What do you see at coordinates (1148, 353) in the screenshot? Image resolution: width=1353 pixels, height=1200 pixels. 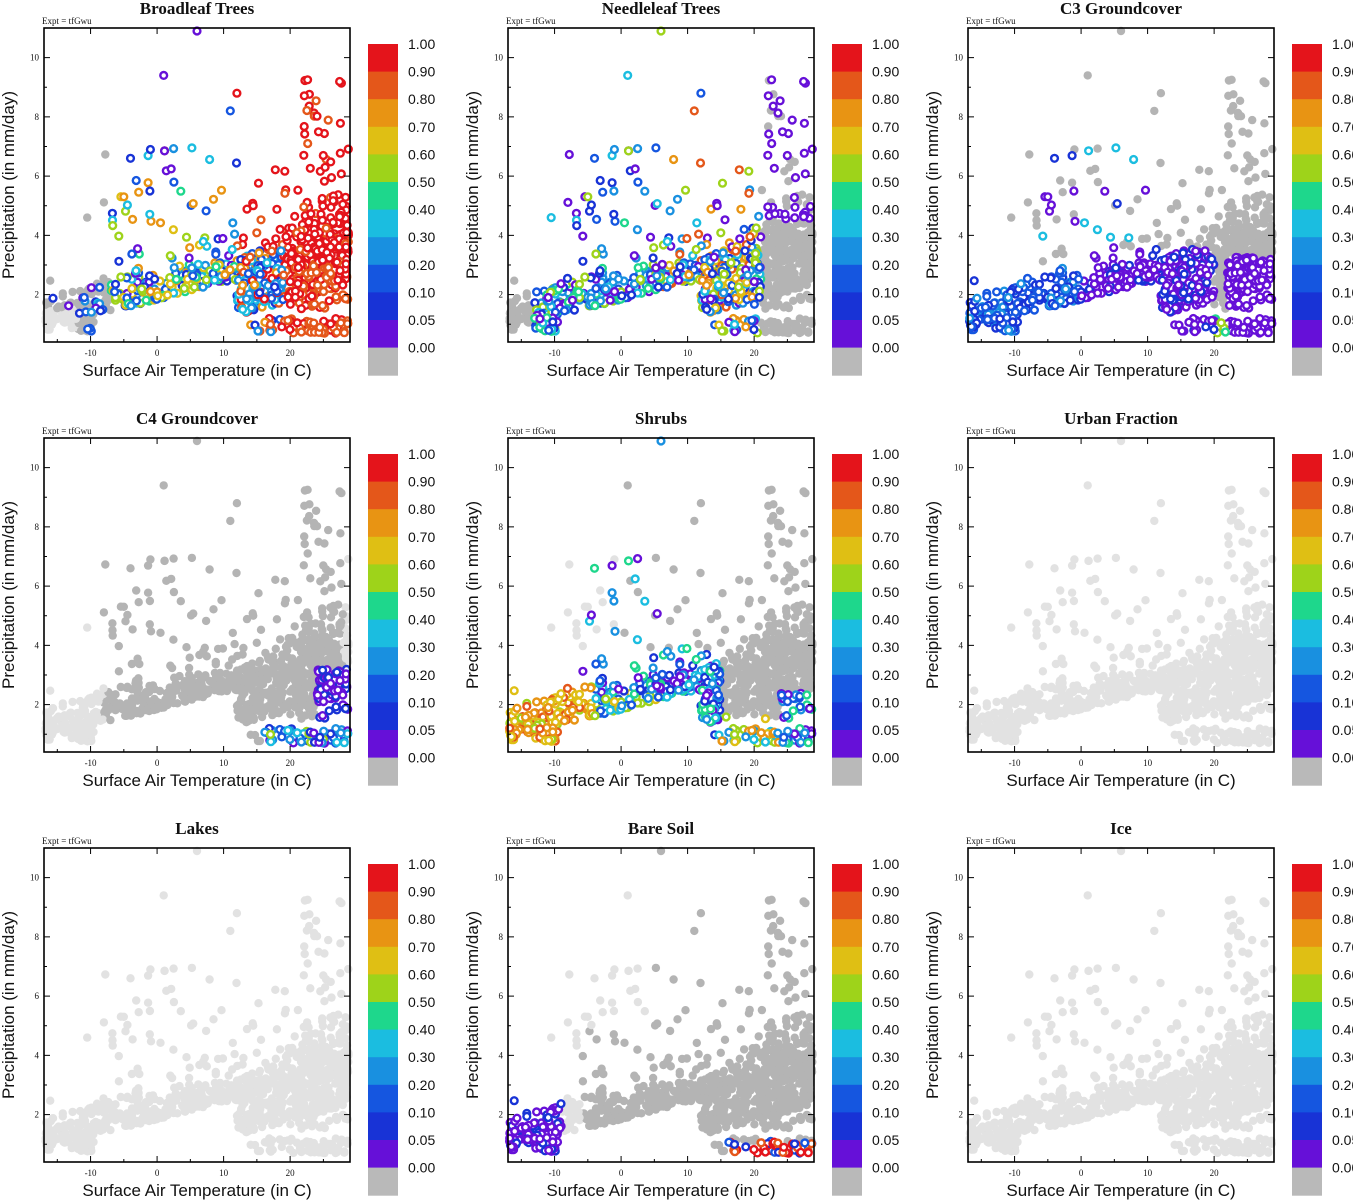 I see `x-tick-label: 10` at bounding box center [1148, 353].